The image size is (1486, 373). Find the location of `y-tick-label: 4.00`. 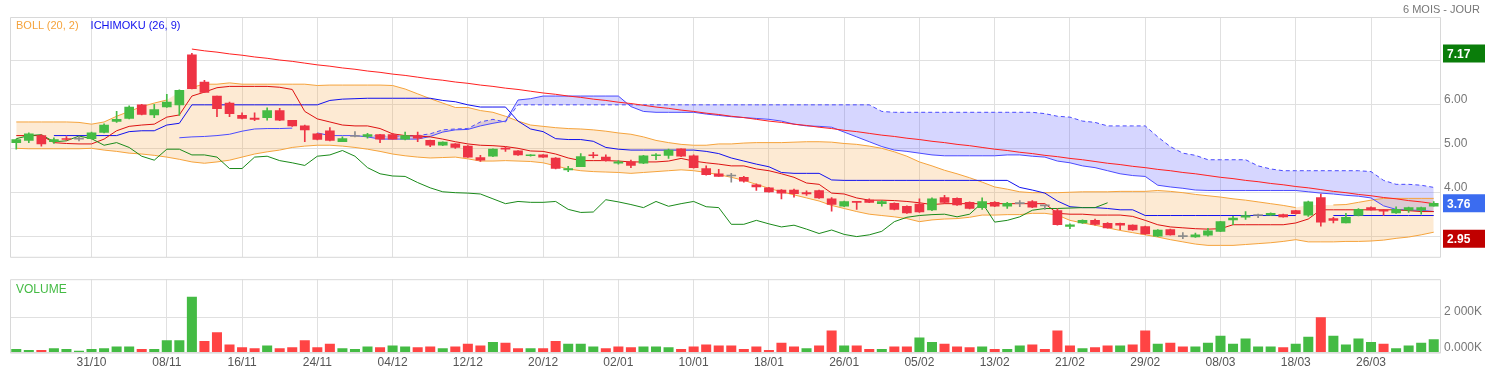

y-tick-label: 4.00 is located at coordinates (1456, 186).